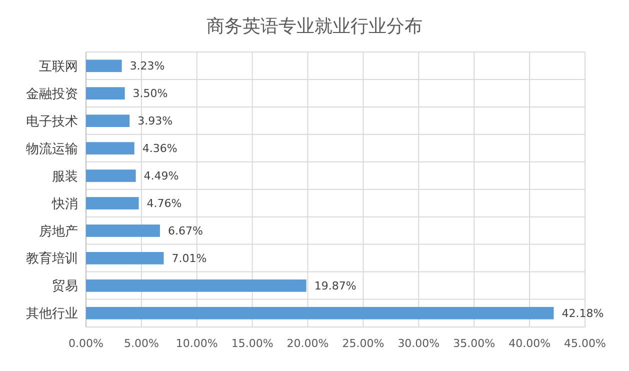 This screenshot has width=629, height=371. I want to click on y-tick-label: 互联网, so click(58, 66).